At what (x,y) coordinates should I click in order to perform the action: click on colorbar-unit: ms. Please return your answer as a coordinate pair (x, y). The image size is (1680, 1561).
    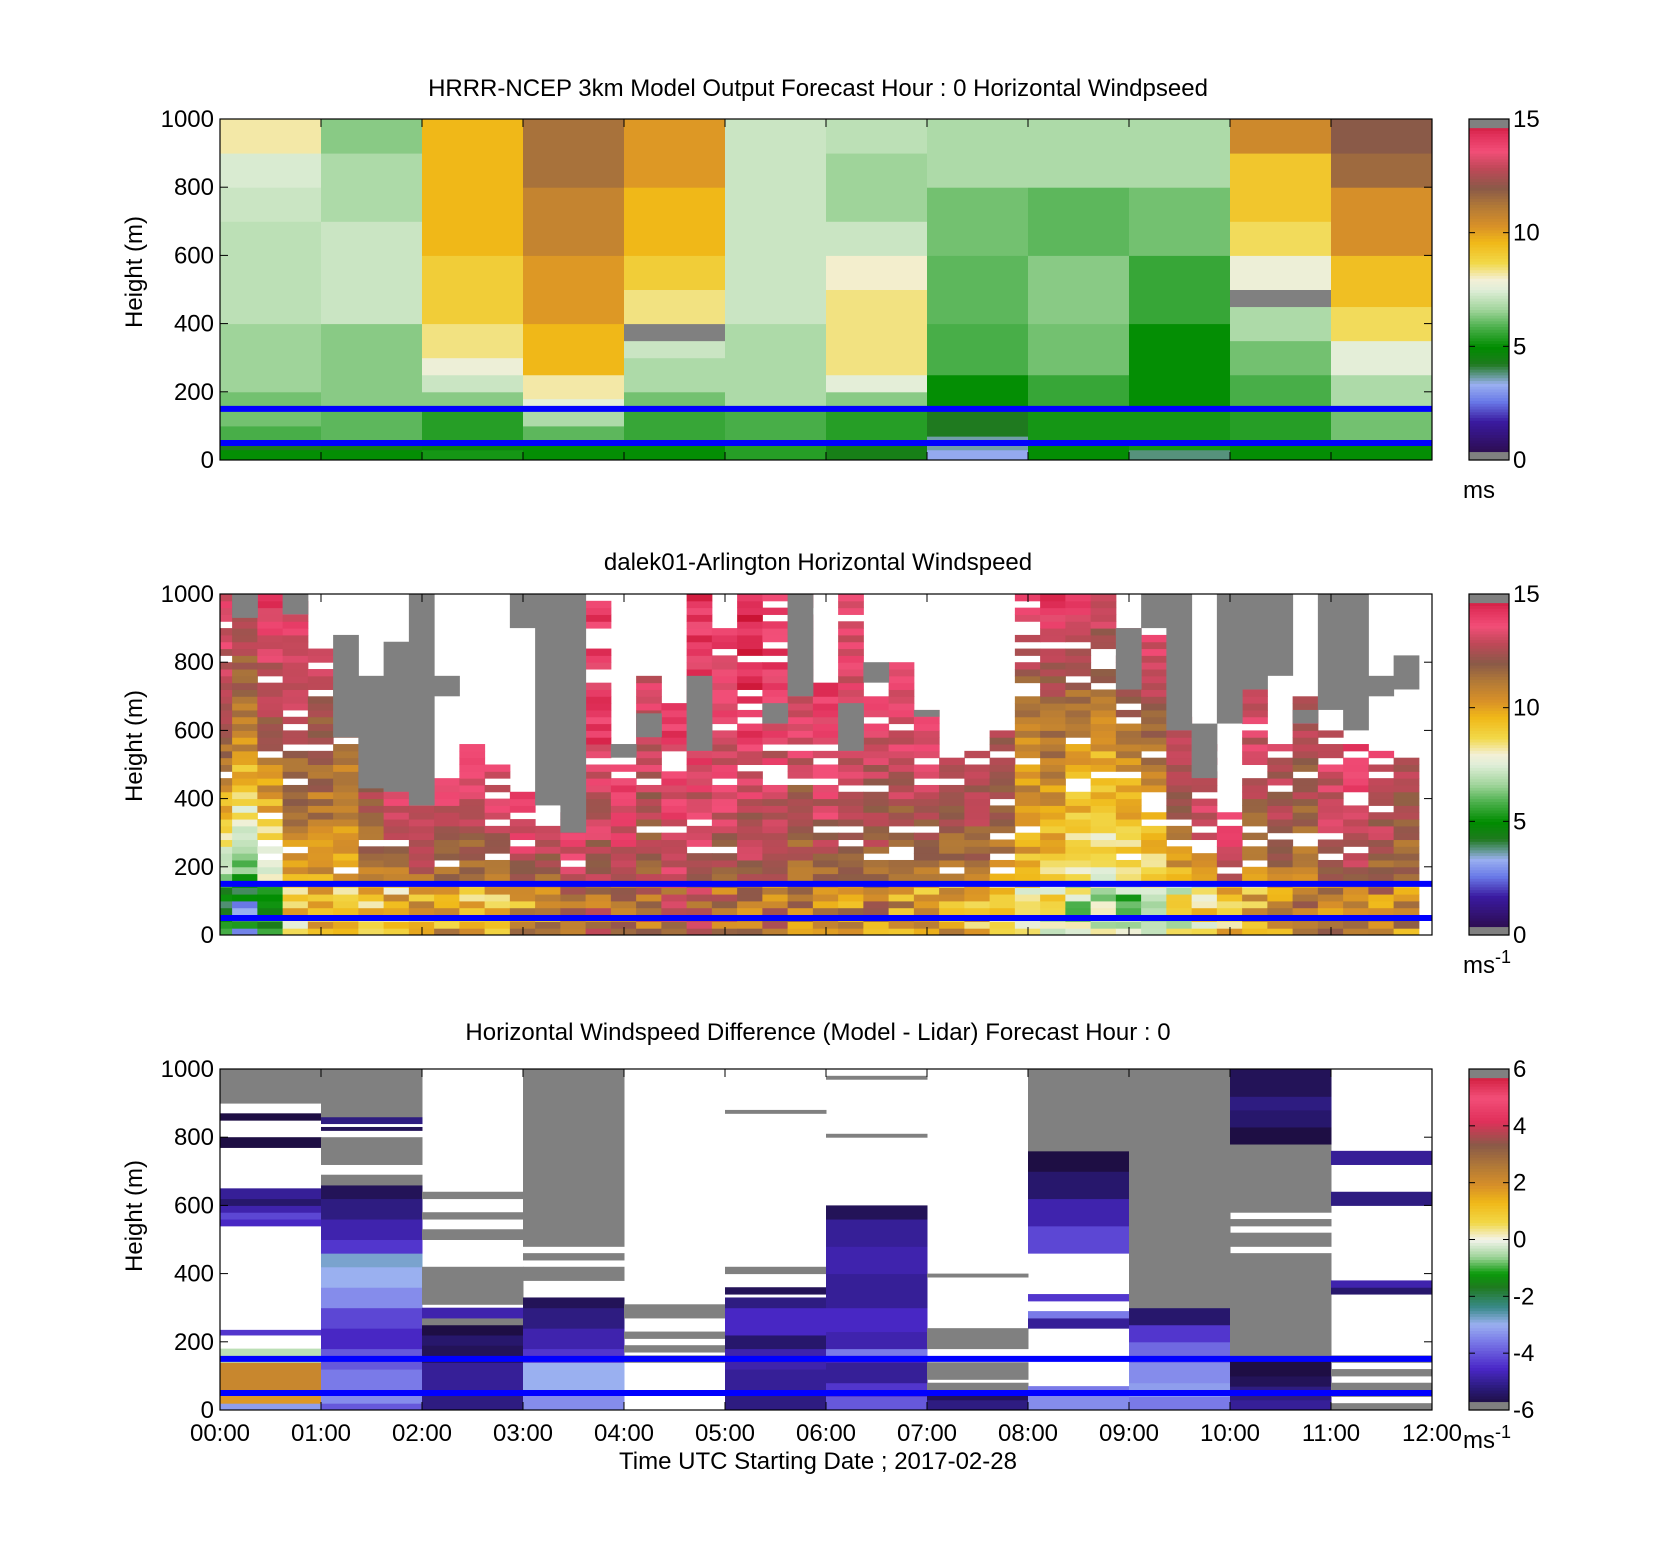
    Looking at the image, I should click on (1479, 490).